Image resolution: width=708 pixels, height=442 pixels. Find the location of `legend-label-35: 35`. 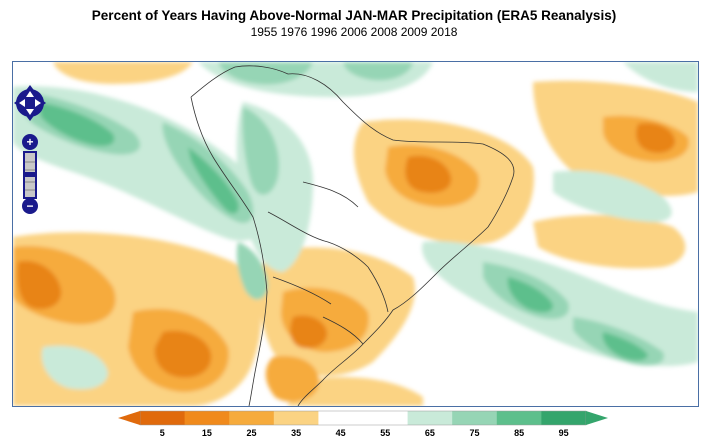

legend-label-35: 35 is located at coordinates (296, 433).